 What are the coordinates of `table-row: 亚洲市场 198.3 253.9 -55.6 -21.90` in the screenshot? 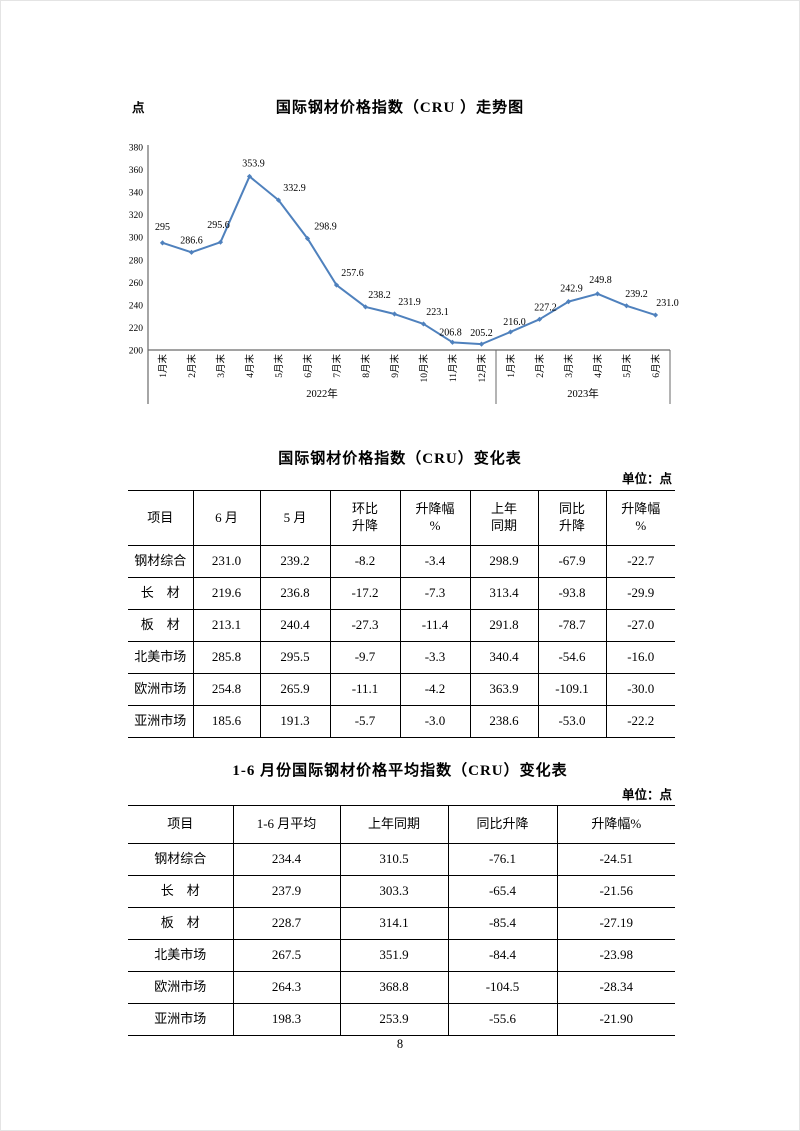 It's located at (401, 1019).